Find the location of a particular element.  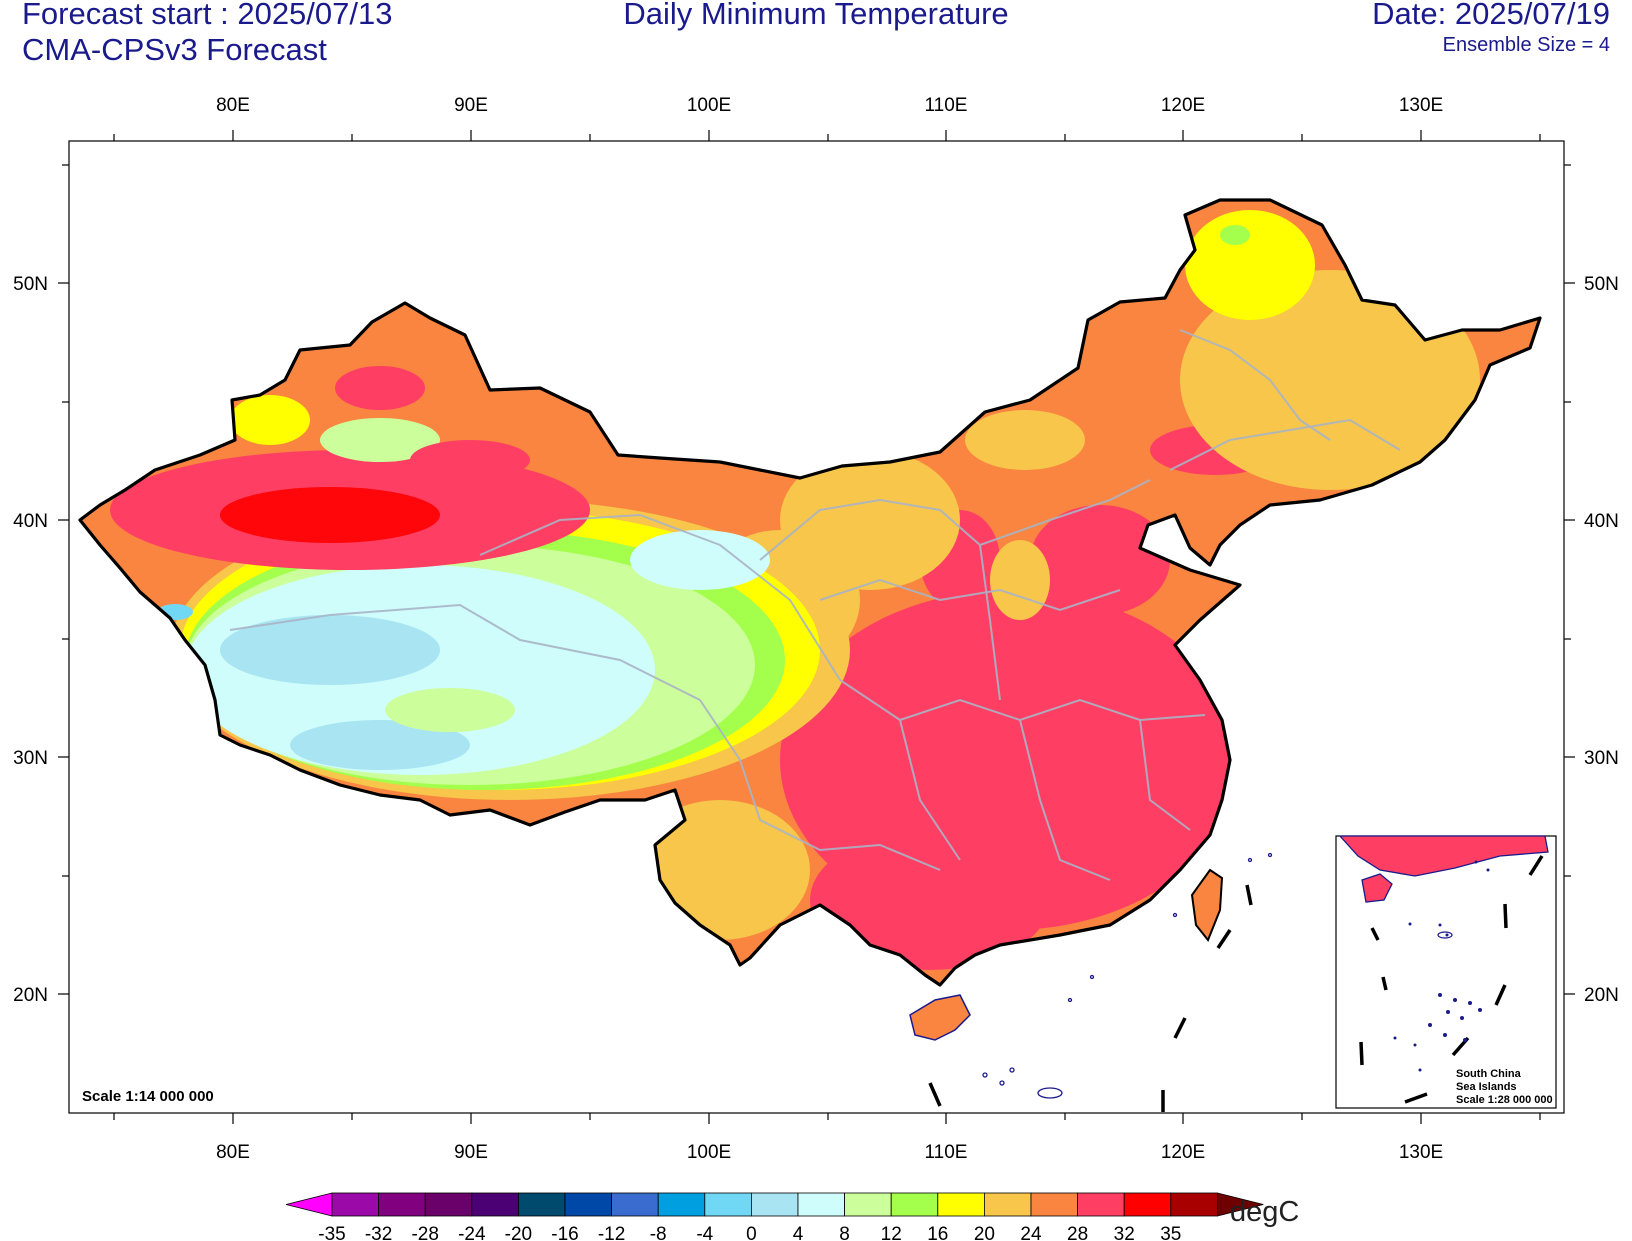

colorbar-tick-label: -16 is located at coordinates (564, 1232).